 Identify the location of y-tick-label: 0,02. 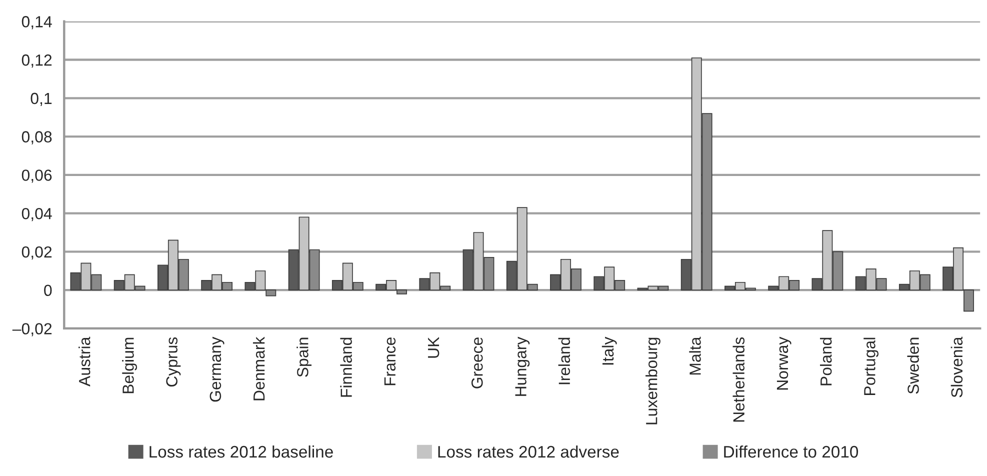
(37, 253).